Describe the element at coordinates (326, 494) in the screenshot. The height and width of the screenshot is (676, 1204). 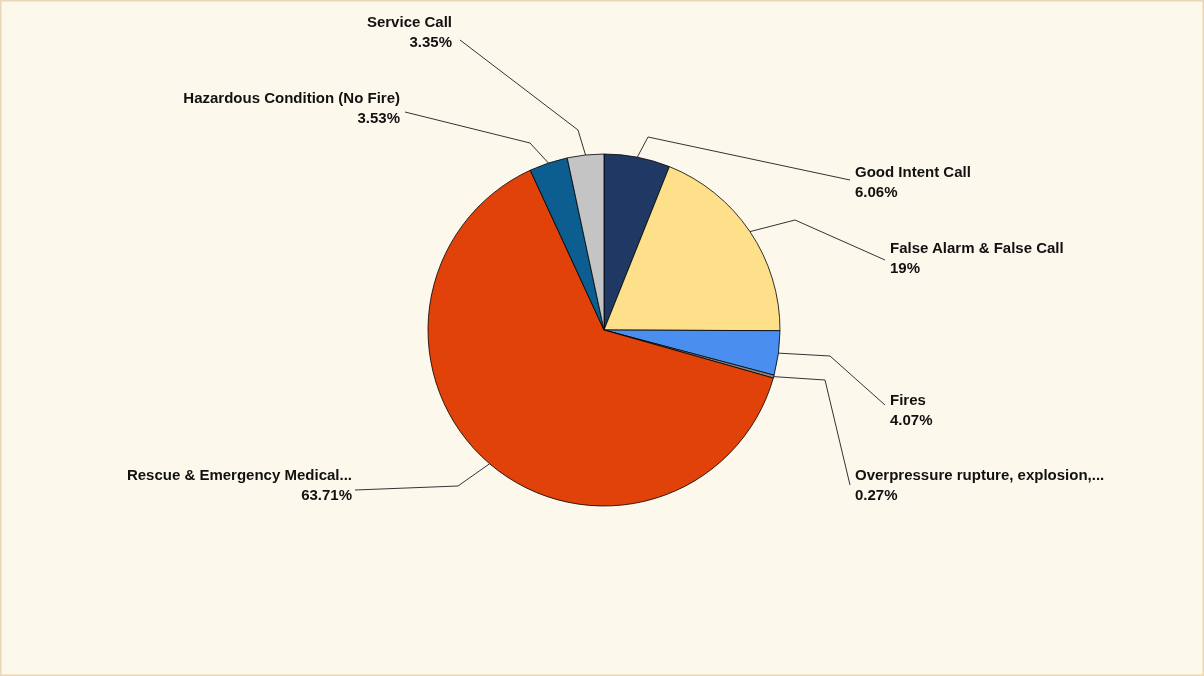
I see `data-label: 63.71%` at that location.